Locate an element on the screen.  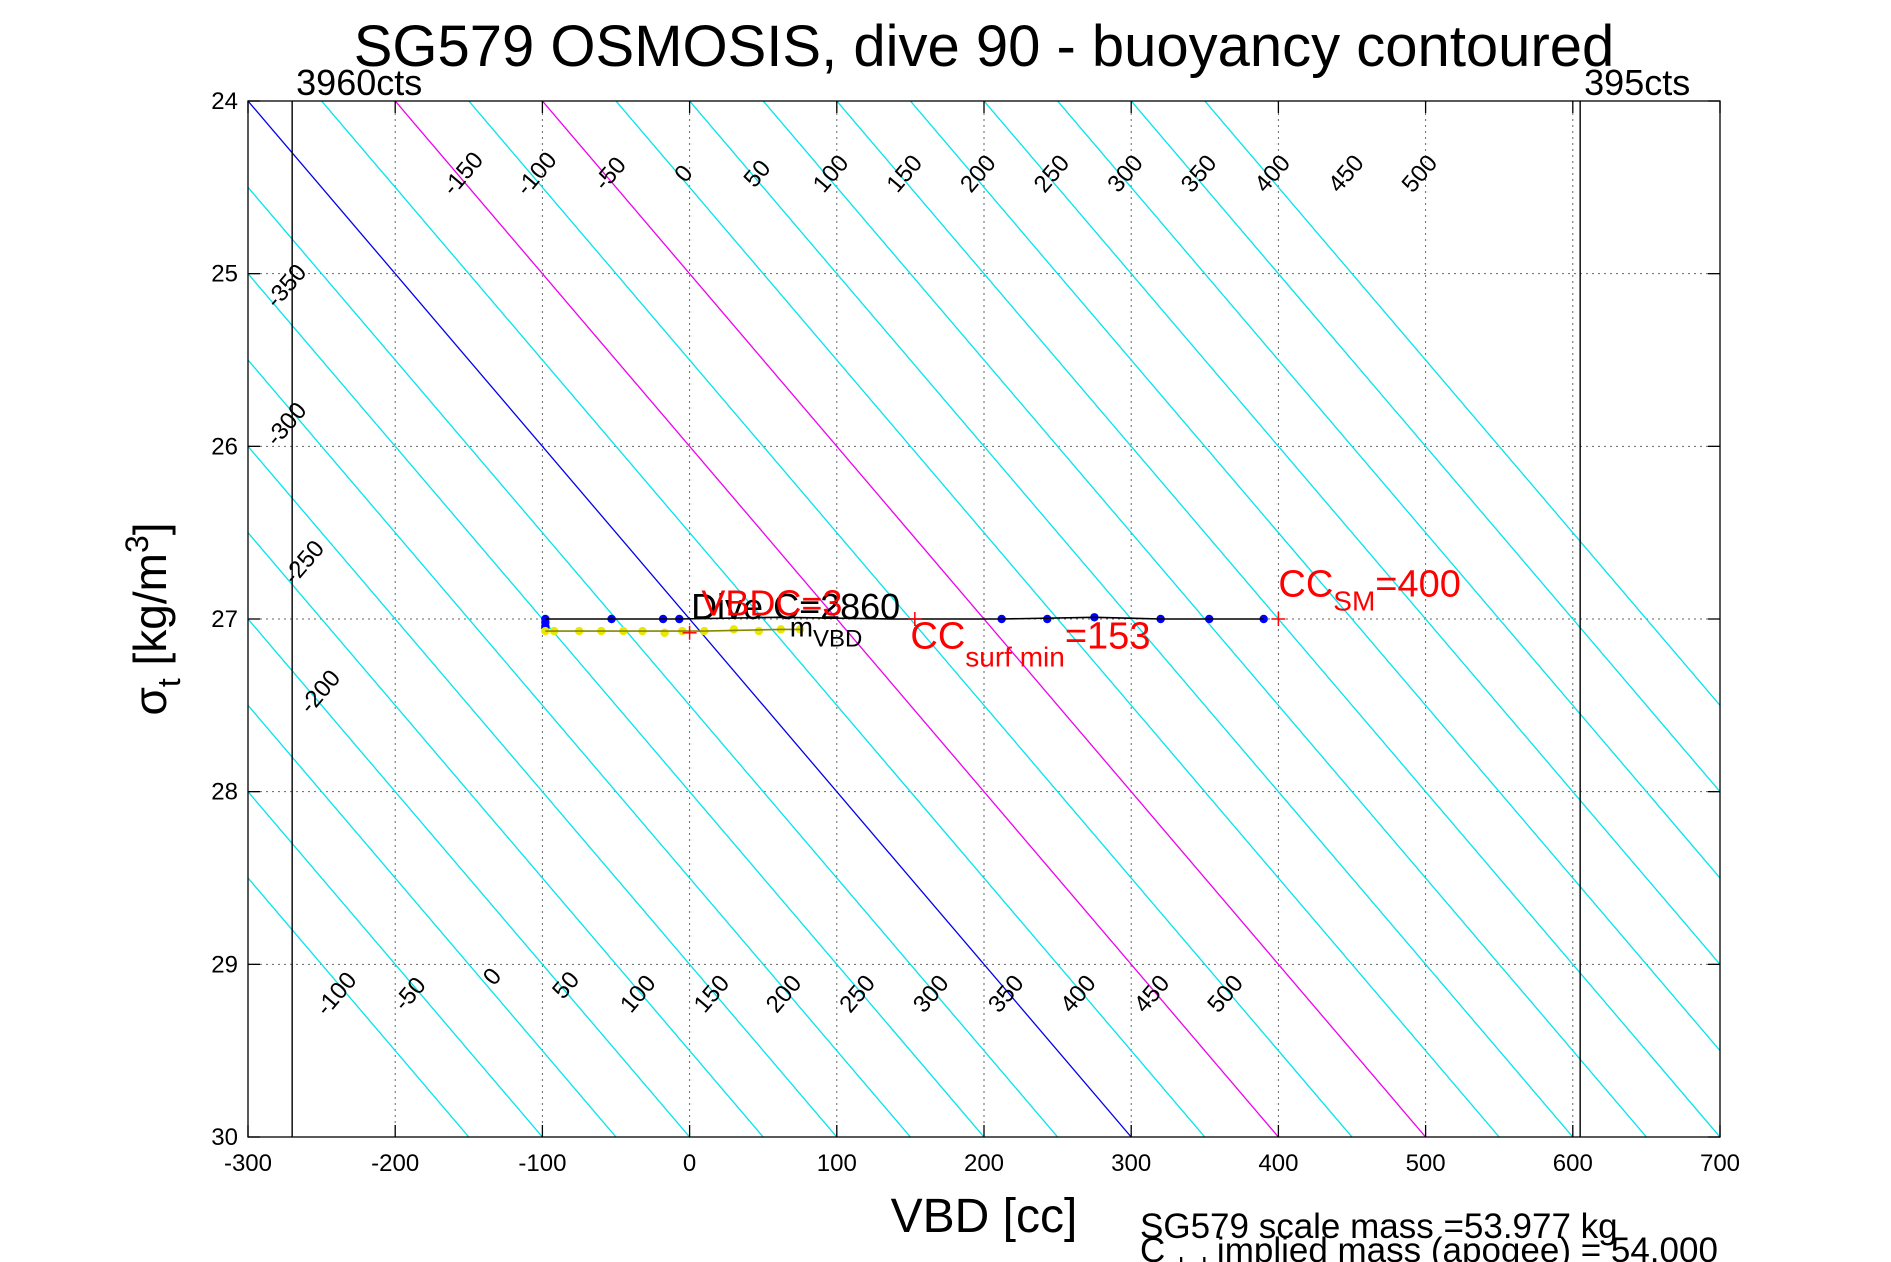
x-tick-label: 0 is located at coordinates (689, 1163).